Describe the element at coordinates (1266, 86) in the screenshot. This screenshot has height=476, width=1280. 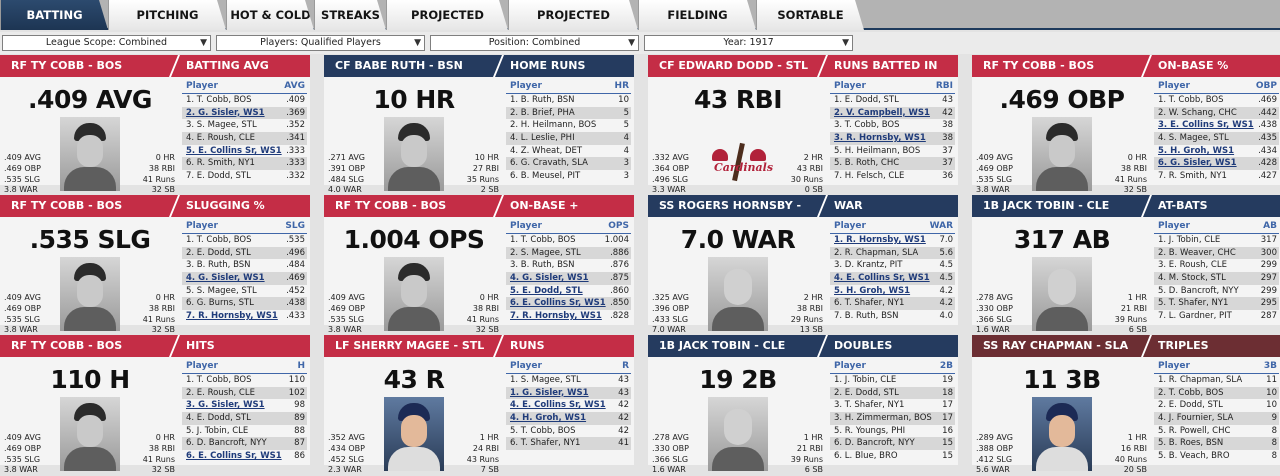
I see `stat-column-header: OBP` at that location.